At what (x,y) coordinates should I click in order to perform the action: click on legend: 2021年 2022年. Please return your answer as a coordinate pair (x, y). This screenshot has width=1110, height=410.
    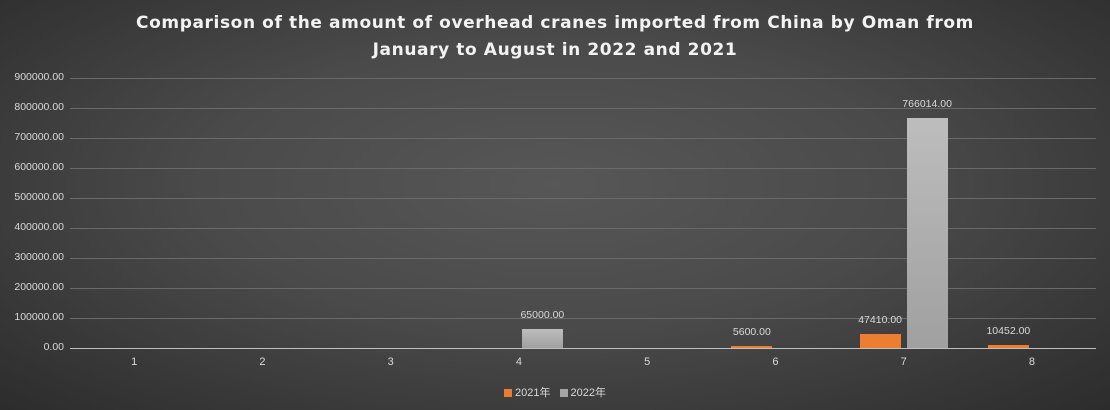
    Looking at the image, I should click on (555, 392).